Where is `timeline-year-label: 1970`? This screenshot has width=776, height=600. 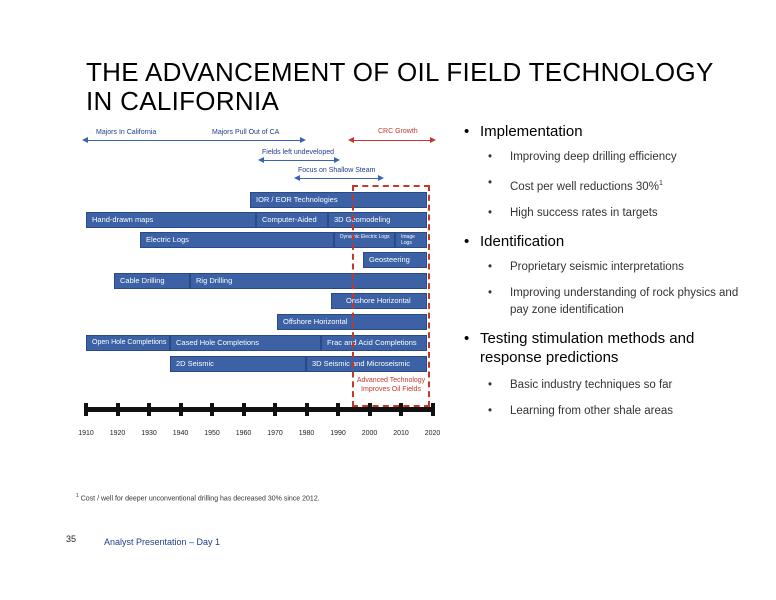 timeline-year-label: 1970 is located at coordinates (275, 433).